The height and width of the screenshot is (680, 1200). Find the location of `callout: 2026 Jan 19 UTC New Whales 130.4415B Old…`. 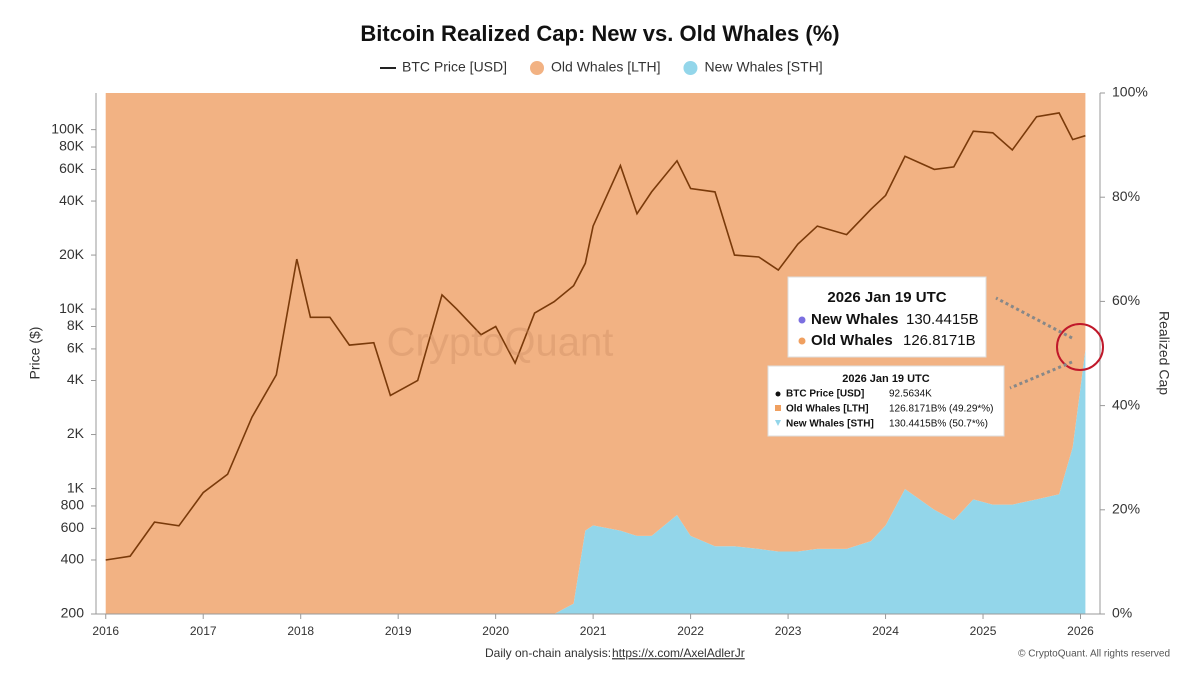

callout: 2026 Jan 19 UTC New Whales 130.4415B Old… is located at coordinates (887, 317).